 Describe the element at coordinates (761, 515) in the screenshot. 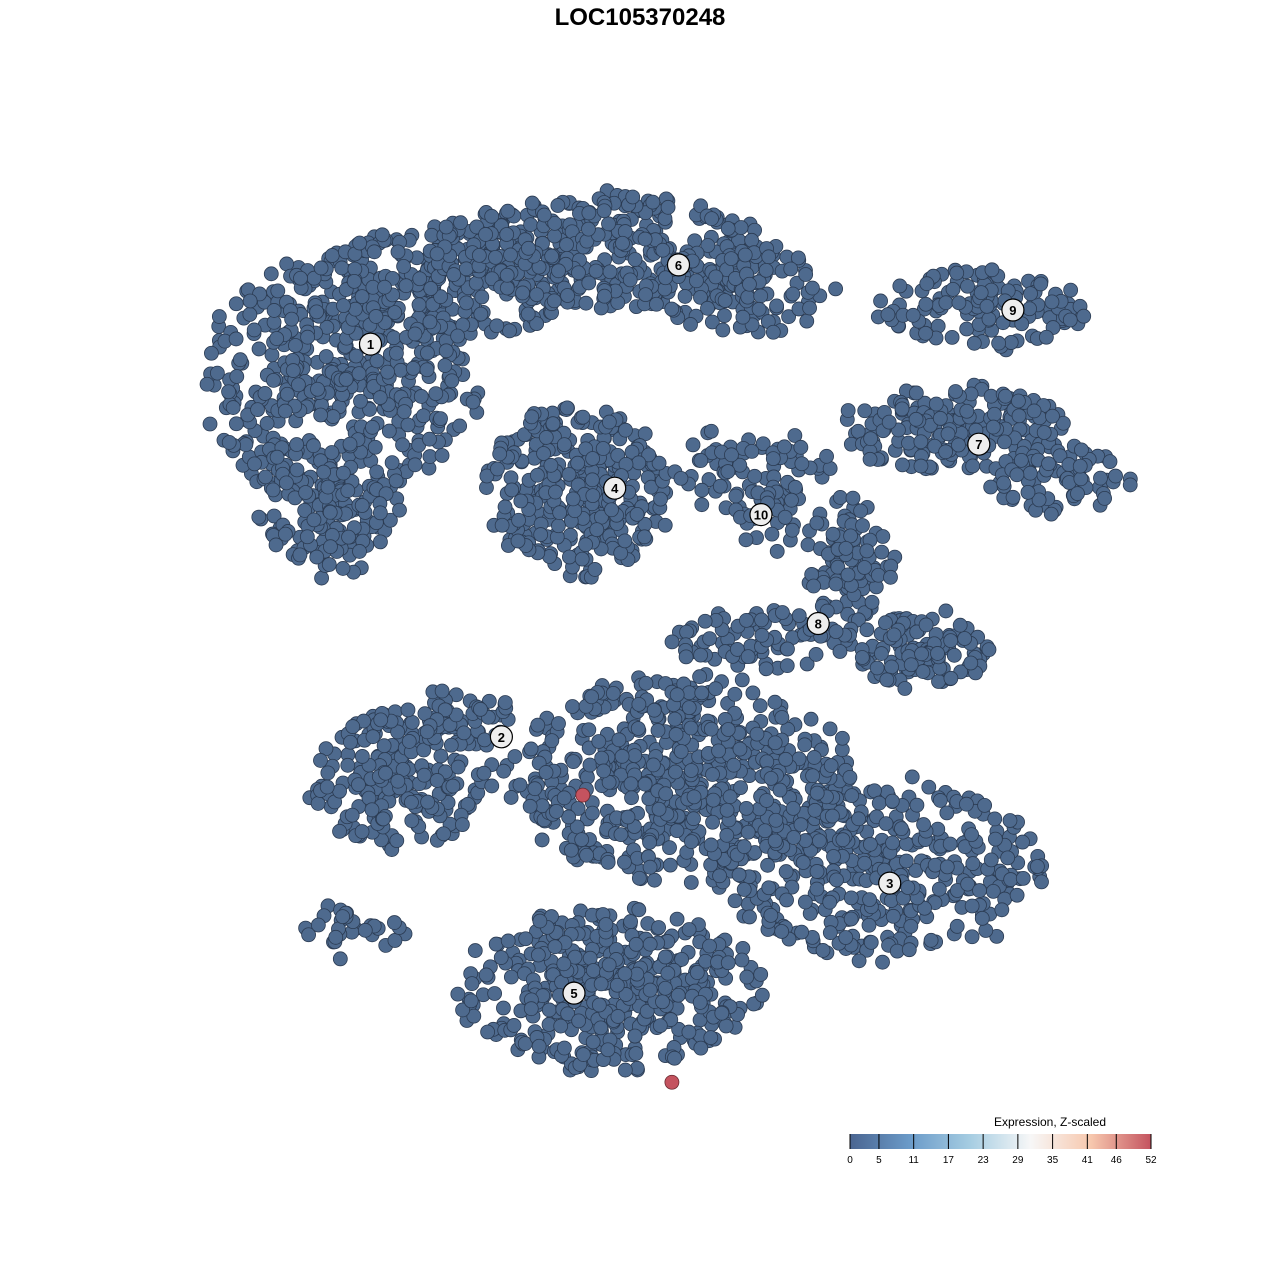

I see `cluster-label-text: 10` at that location.